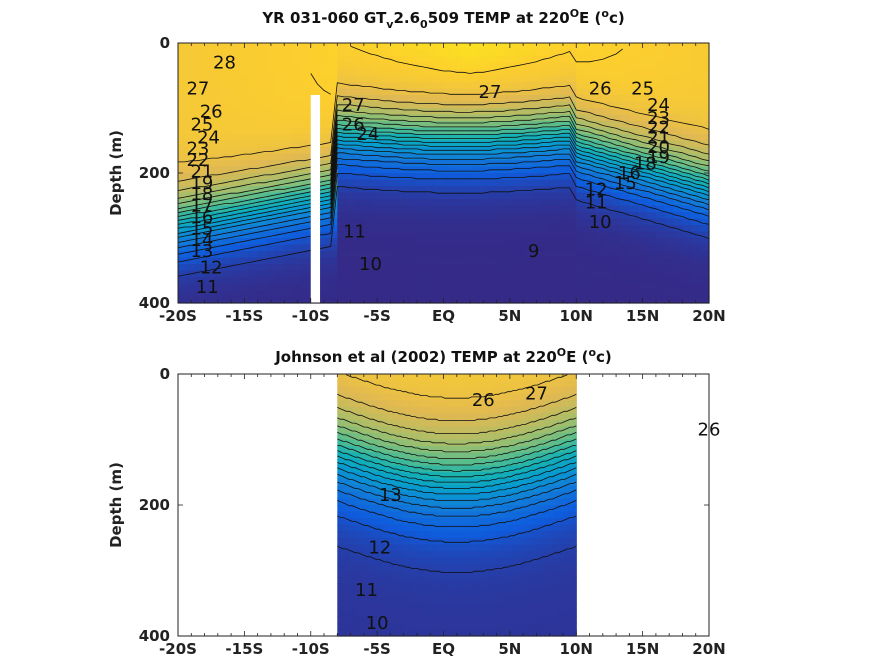  What do you see at coordinates (353, 124) in the screenshot?
I see `contour-label: 26` at bounding box center [353, 124].